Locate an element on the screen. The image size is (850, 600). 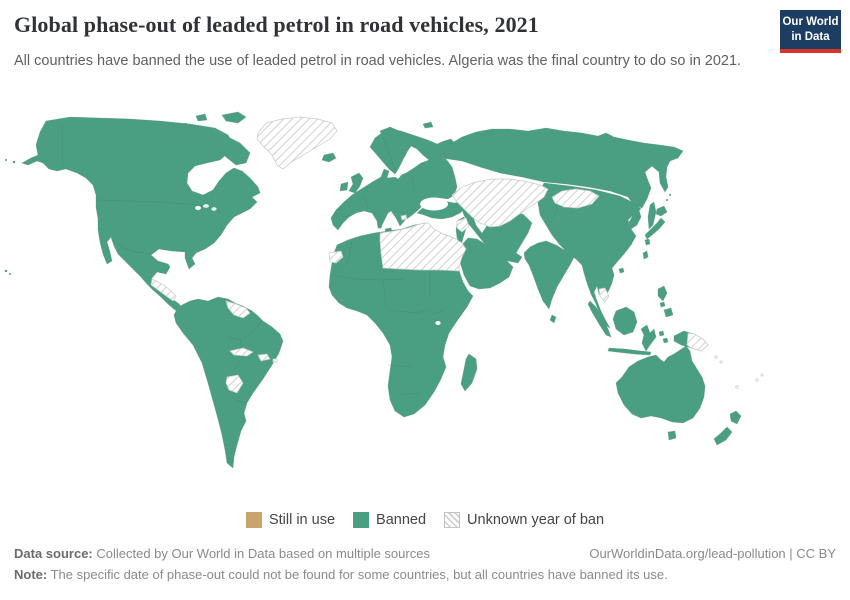
legend-swatch-unknown-year is located at coordinates (452, 520).